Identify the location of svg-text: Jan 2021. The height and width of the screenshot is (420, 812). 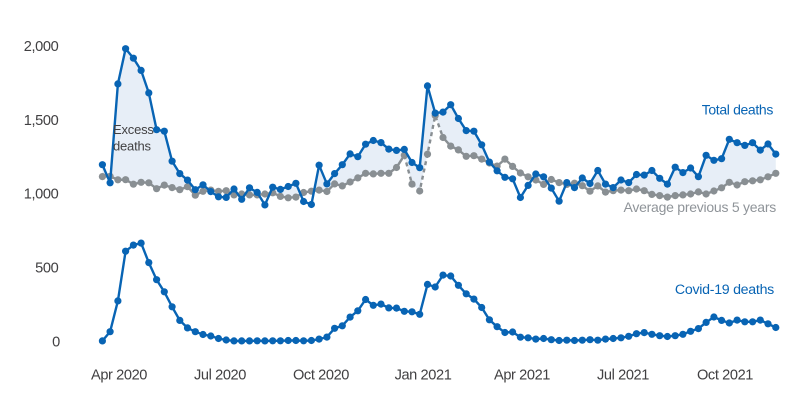
(423, 375).